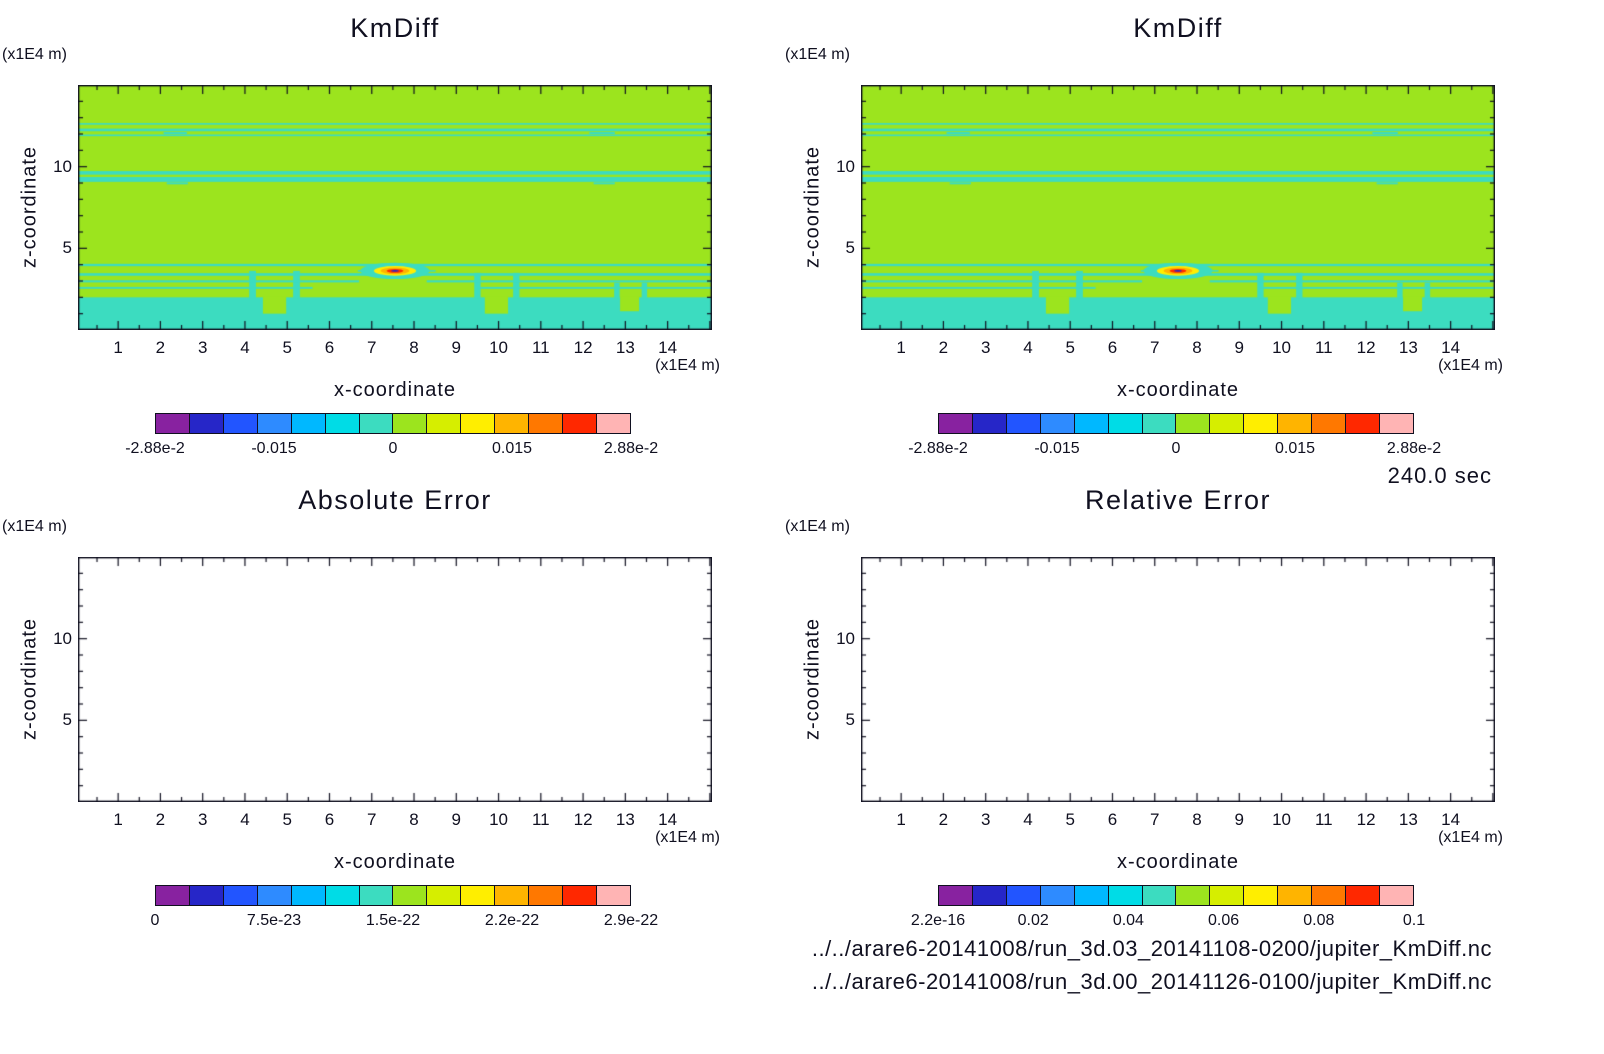  What do you see at coordinates (1281, 347) in the screenshot?
I see `x-tick-label: 10` at bounding box center [1281, 347].